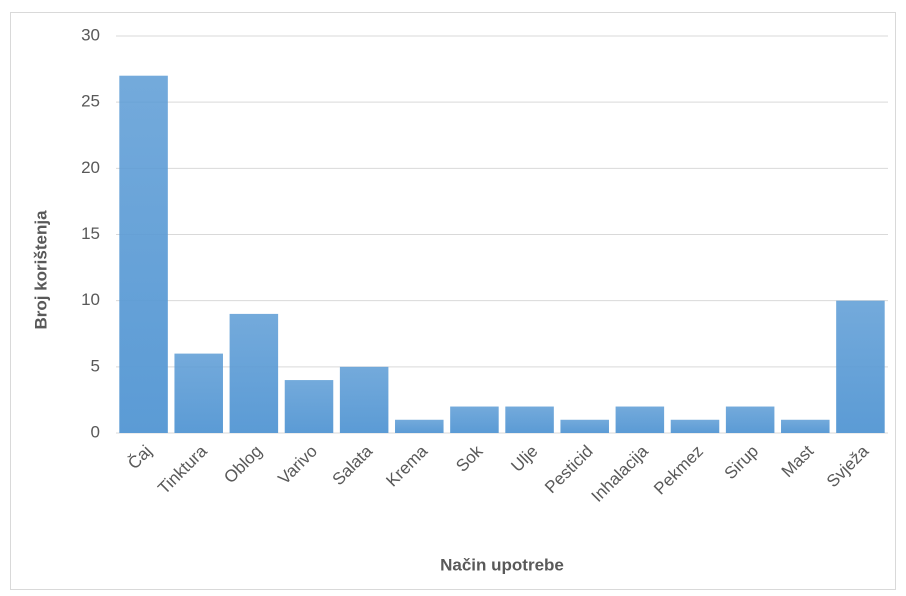 The height and width of the screenshot is (596, 906). What do you see at coordinates (90, 233) in the screenshot?
I see `y-tick-label: 15` at bounding box center [90, 233].